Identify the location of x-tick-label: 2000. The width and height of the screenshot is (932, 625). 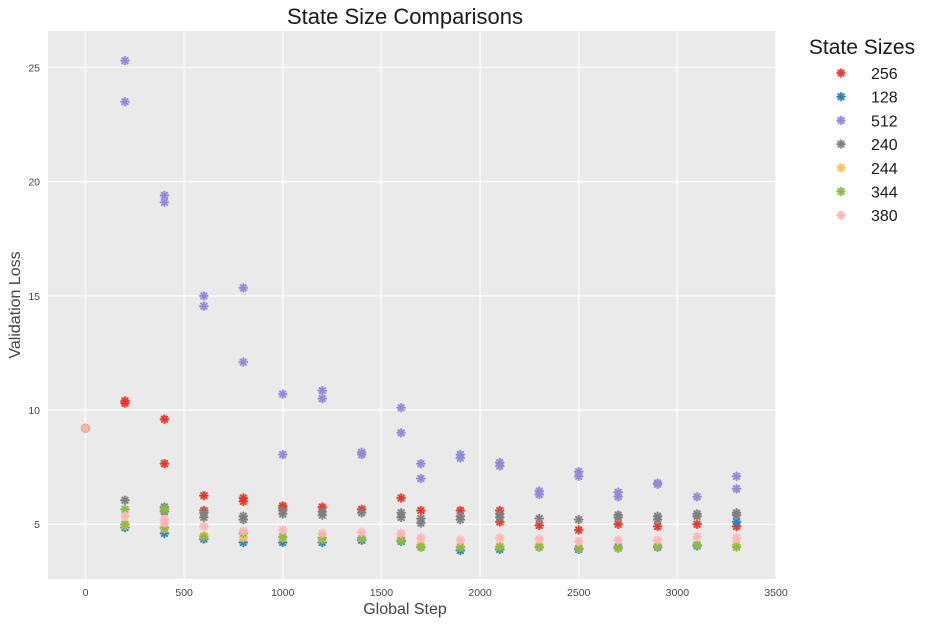
(480, 593).